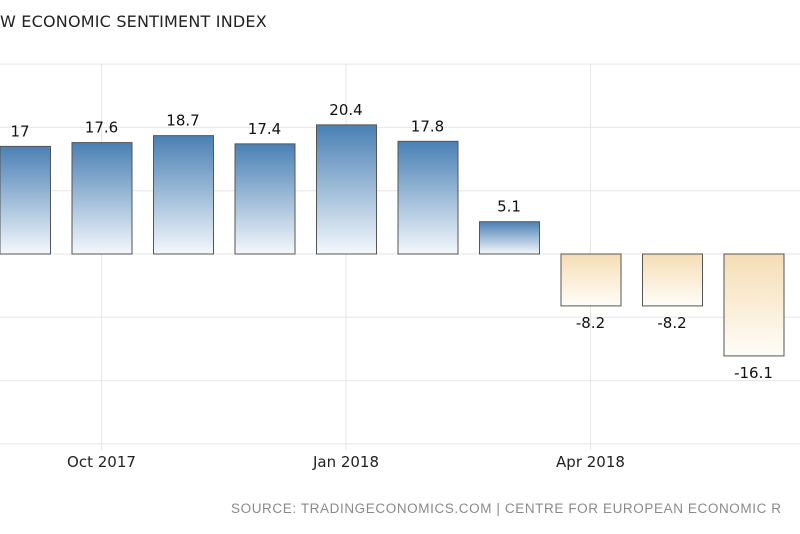  What do you see at coordinates (19, 131) in the screenshot?
I see `data-label: 17` at bounding box center [19, 131].